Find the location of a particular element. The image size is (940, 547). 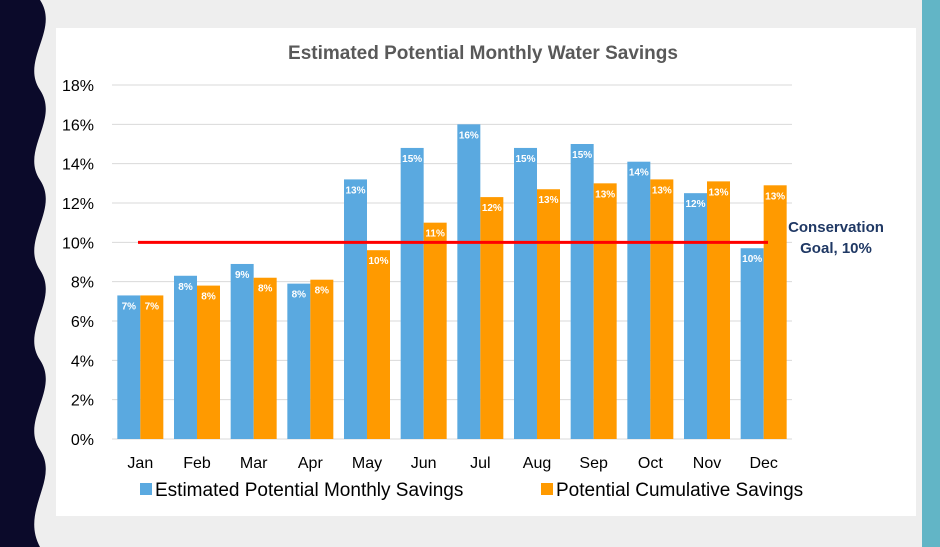

data-label-cumulative: 10% is located at coordinates (378, 261).